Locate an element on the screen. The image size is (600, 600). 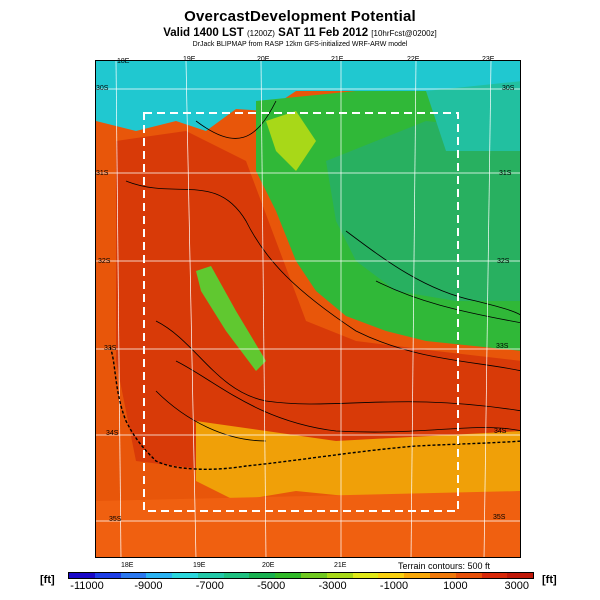
yellow-green-patch is located at coordinates (291, 141).